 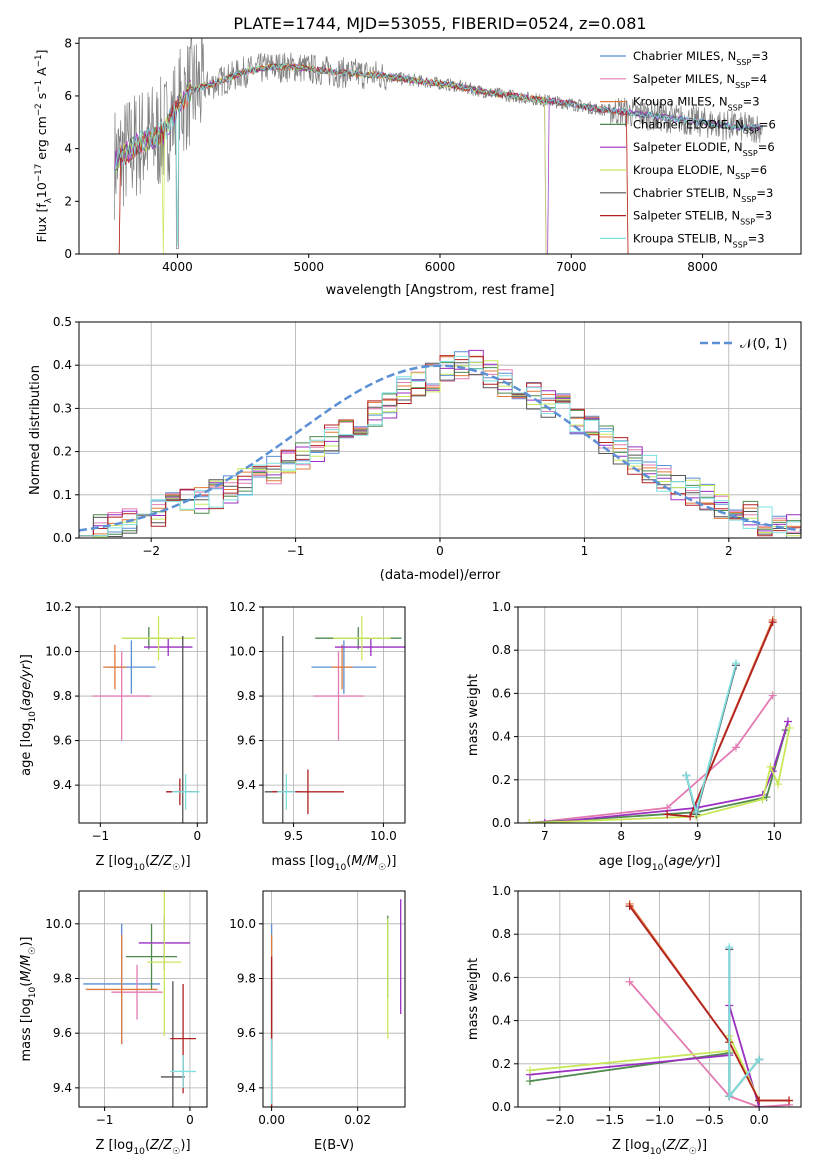 I want to click on model-spectrum-kroupa-miles, so click(x=438, y=158).